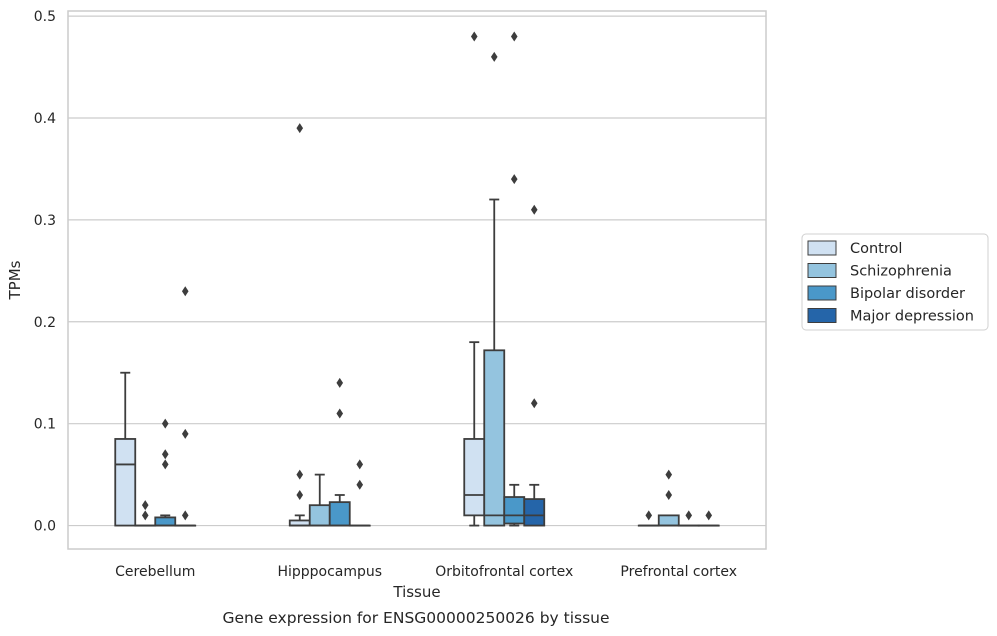  Describe the element at coordinates (45, 119) in the screenshot. I see `y-tick-label: 0.4` at that location.